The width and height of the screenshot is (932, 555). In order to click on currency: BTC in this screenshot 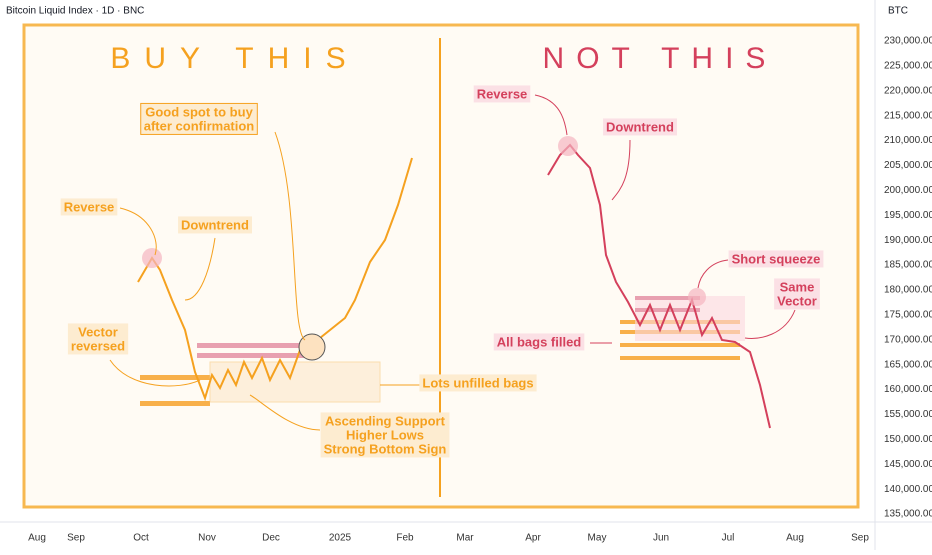, I will do `click(898, 11)`.